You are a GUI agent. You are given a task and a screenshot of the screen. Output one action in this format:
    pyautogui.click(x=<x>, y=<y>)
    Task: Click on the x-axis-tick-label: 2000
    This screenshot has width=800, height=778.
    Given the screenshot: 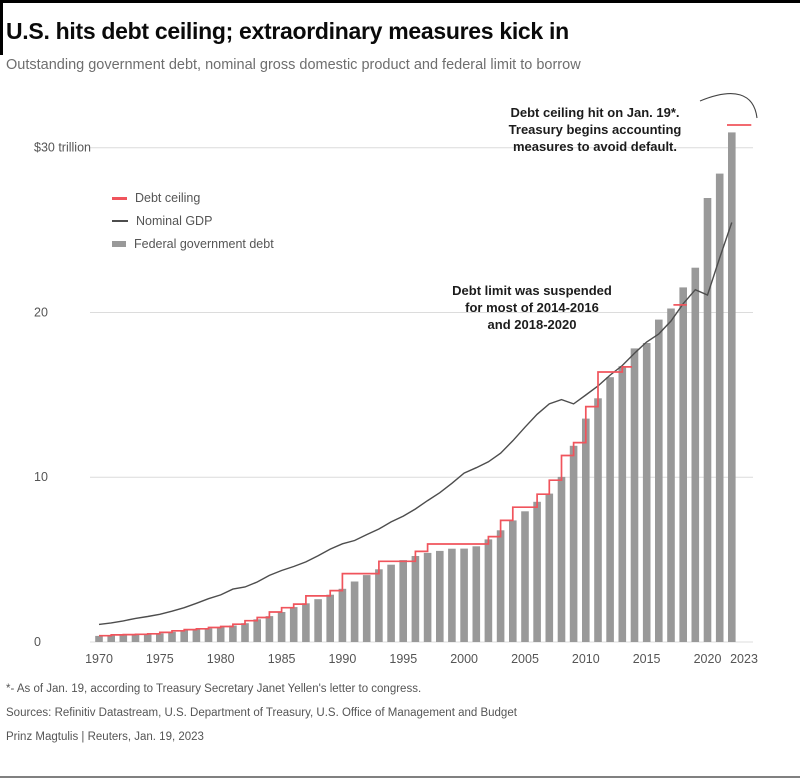 What is the action you would take?
    pyautogui.click(x=464, y=659)
    